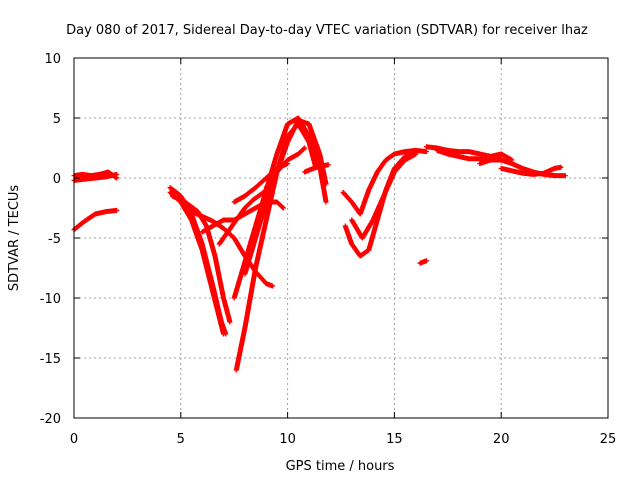 The image size is (640, 480). I want to click on series-track-r, so click(423, 262).